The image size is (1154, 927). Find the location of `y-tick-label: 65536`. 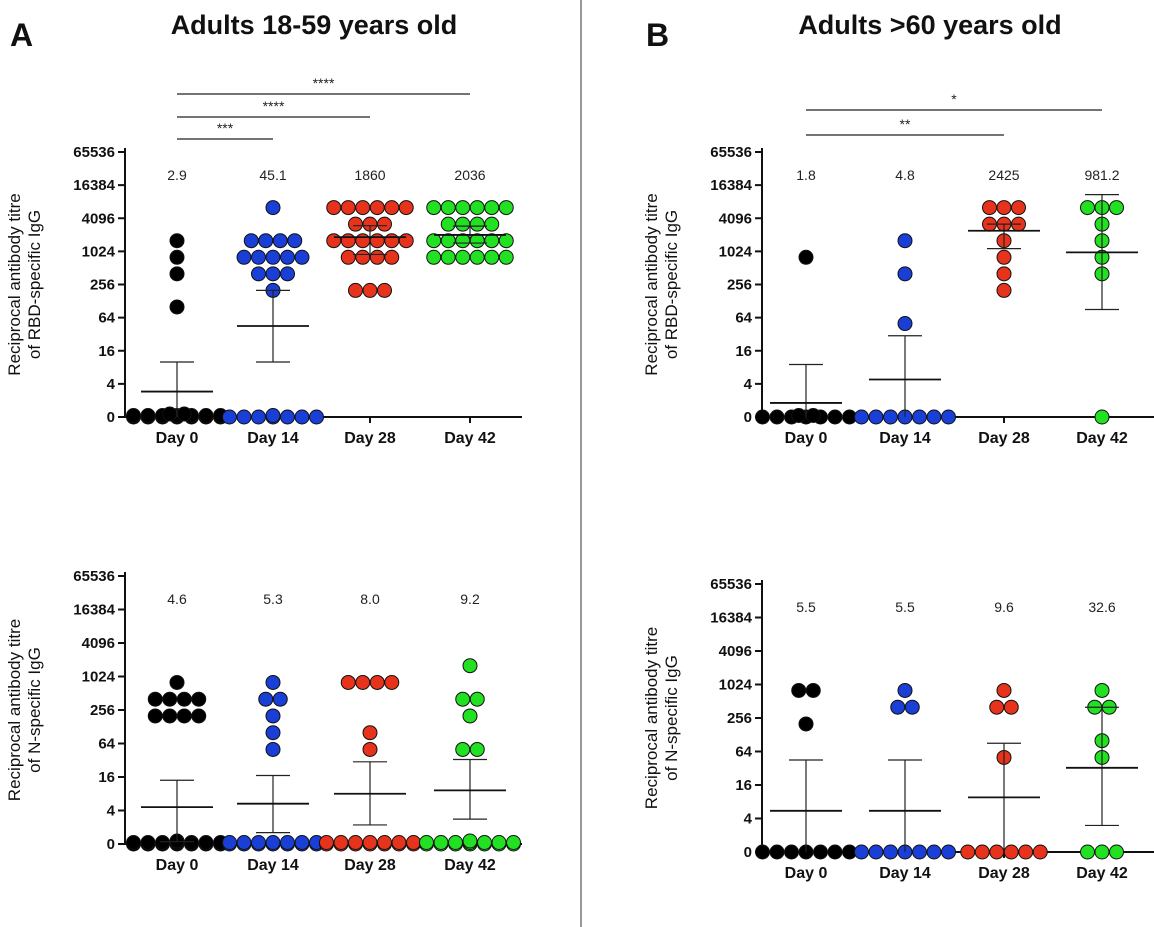

y-tick-label: 65536 is located at coordinates (731, 152).